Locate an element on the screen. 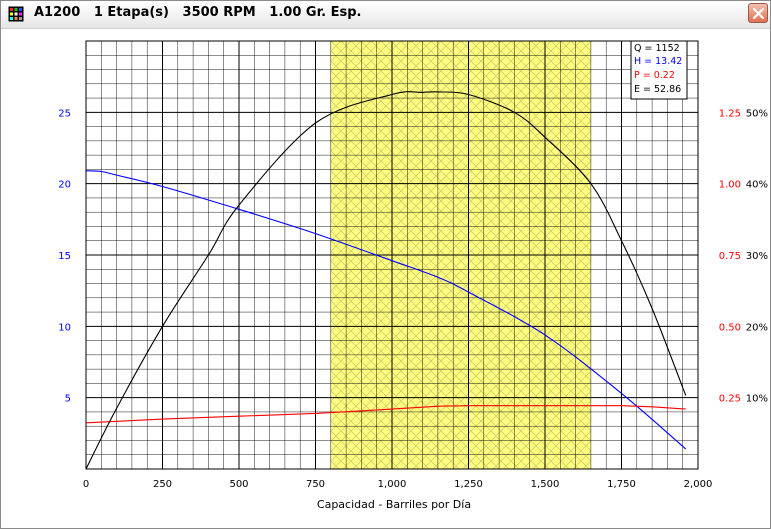 Image resolution: width=771 pixels, height=529 pixels. x-tick-label: 1,000 is located at coordinates (392, 484).